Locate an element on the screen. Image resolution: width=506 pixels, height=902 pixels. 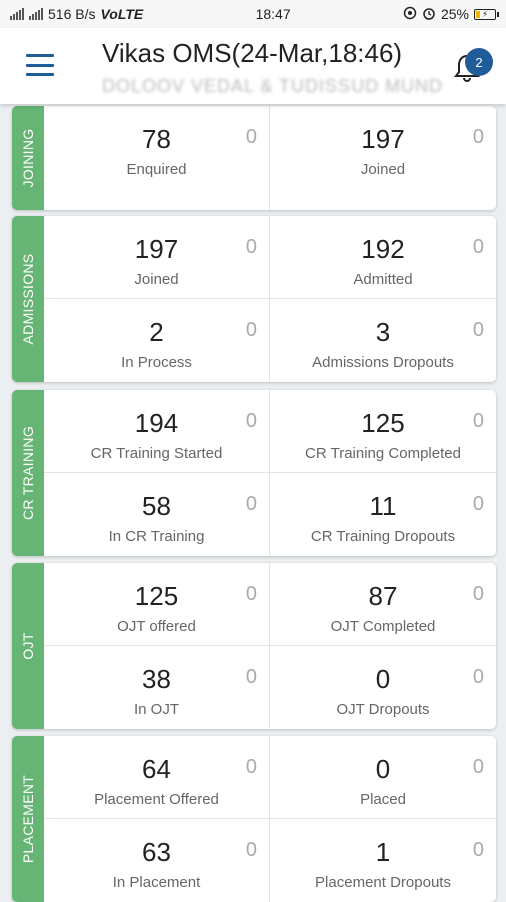
stat-card: 192 Admitted 0 is located at coordinates (383, 257).